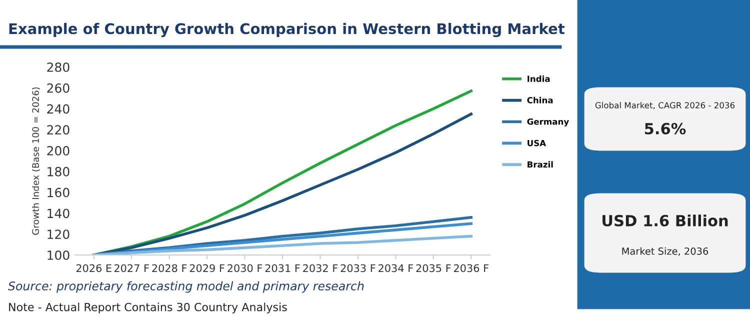 Image resolution: width=750 pixels, height=323 pixels. What do you see at coordinates (59, 235) in the screenshot?
I see `y-tick-label: 120` at bounding box center [59, 235].